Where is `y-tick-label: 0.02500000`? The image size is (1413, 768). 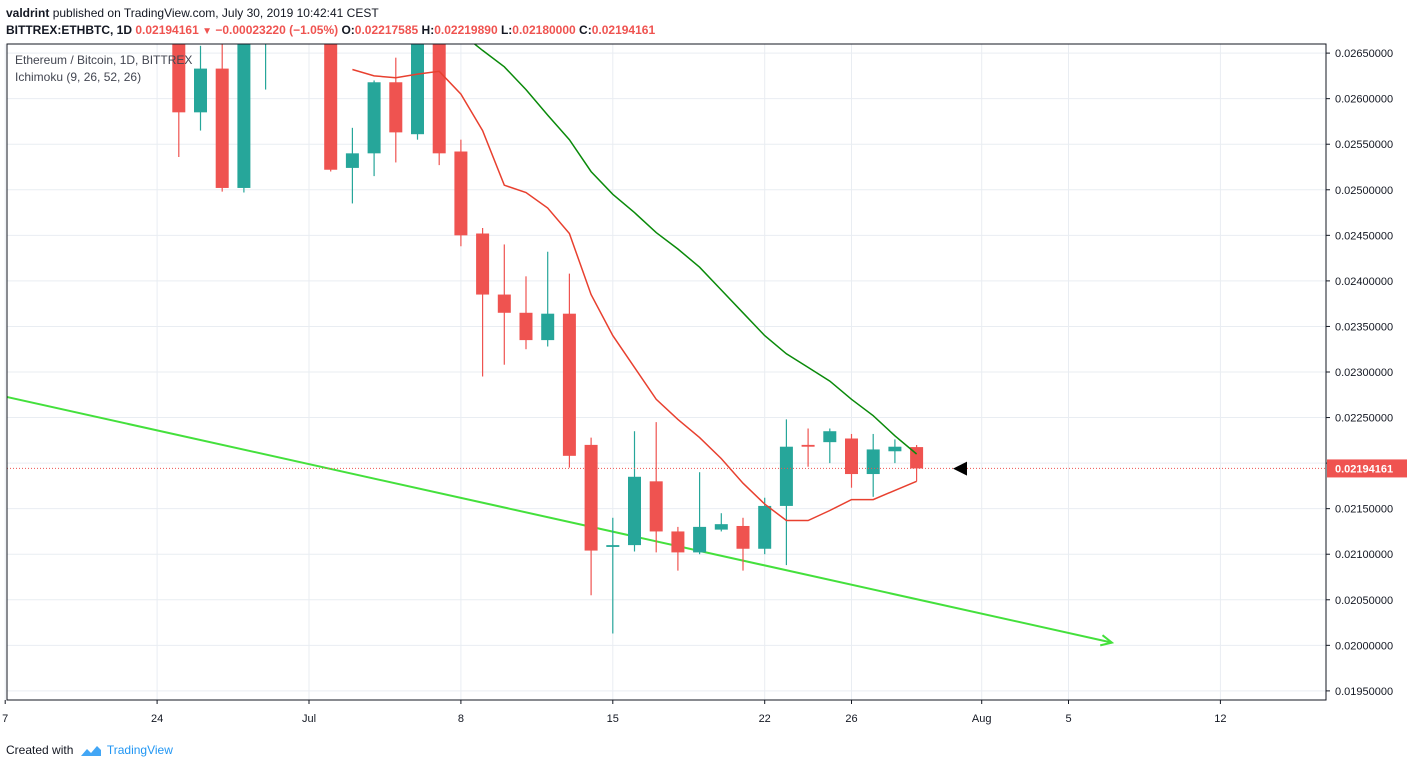 y-tick-label: 0.02500000 is located at coordinates (1364, 191).